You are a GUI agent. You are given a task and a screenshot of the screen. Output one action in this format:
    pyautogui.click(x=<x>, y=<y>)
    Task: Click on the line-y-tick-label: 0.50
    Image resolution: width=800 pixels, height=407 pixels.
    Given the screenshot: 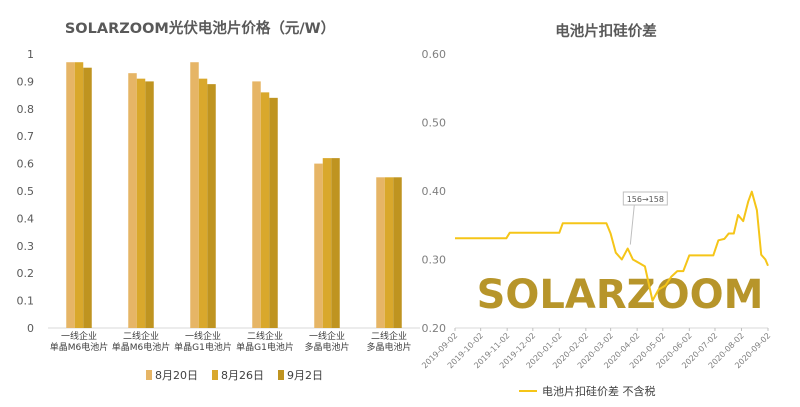 What is the action you would take?
    pyautogui.click(x=434, y=123)
    